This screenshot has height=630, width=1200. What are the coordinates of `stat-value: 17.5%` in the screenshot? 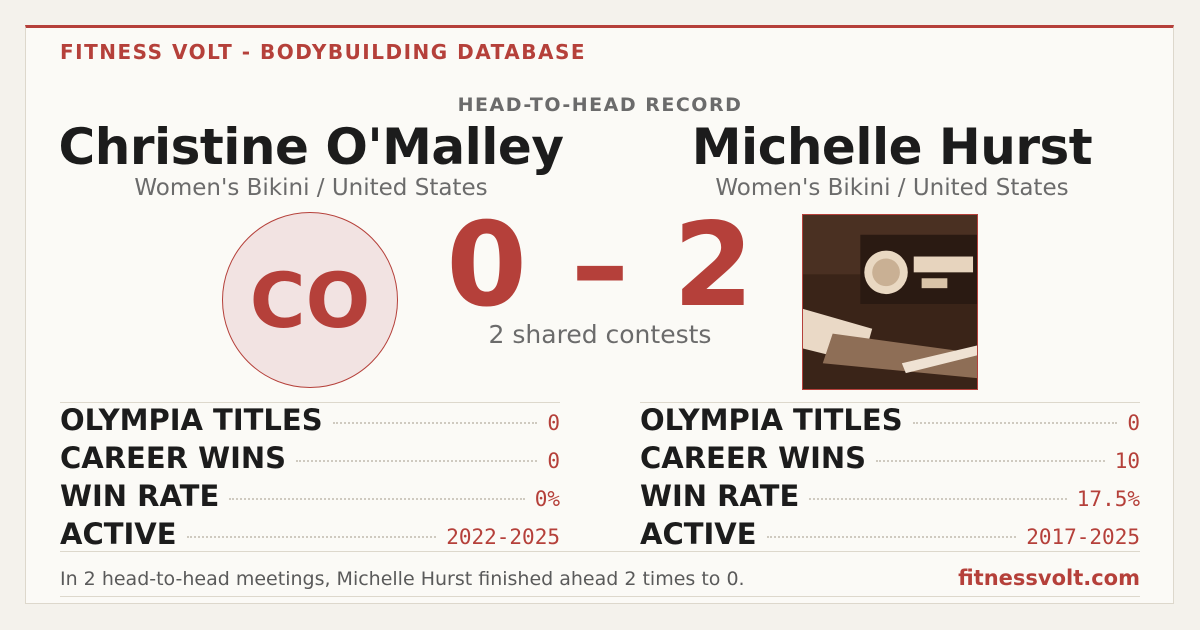 It's located at (1108, 499).